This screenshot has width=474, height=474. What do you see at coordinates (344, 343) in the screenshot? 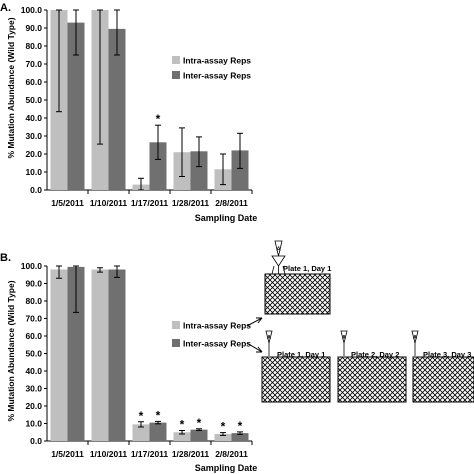
I see `pipette-single-2: A` at bounding box center [344, 343].